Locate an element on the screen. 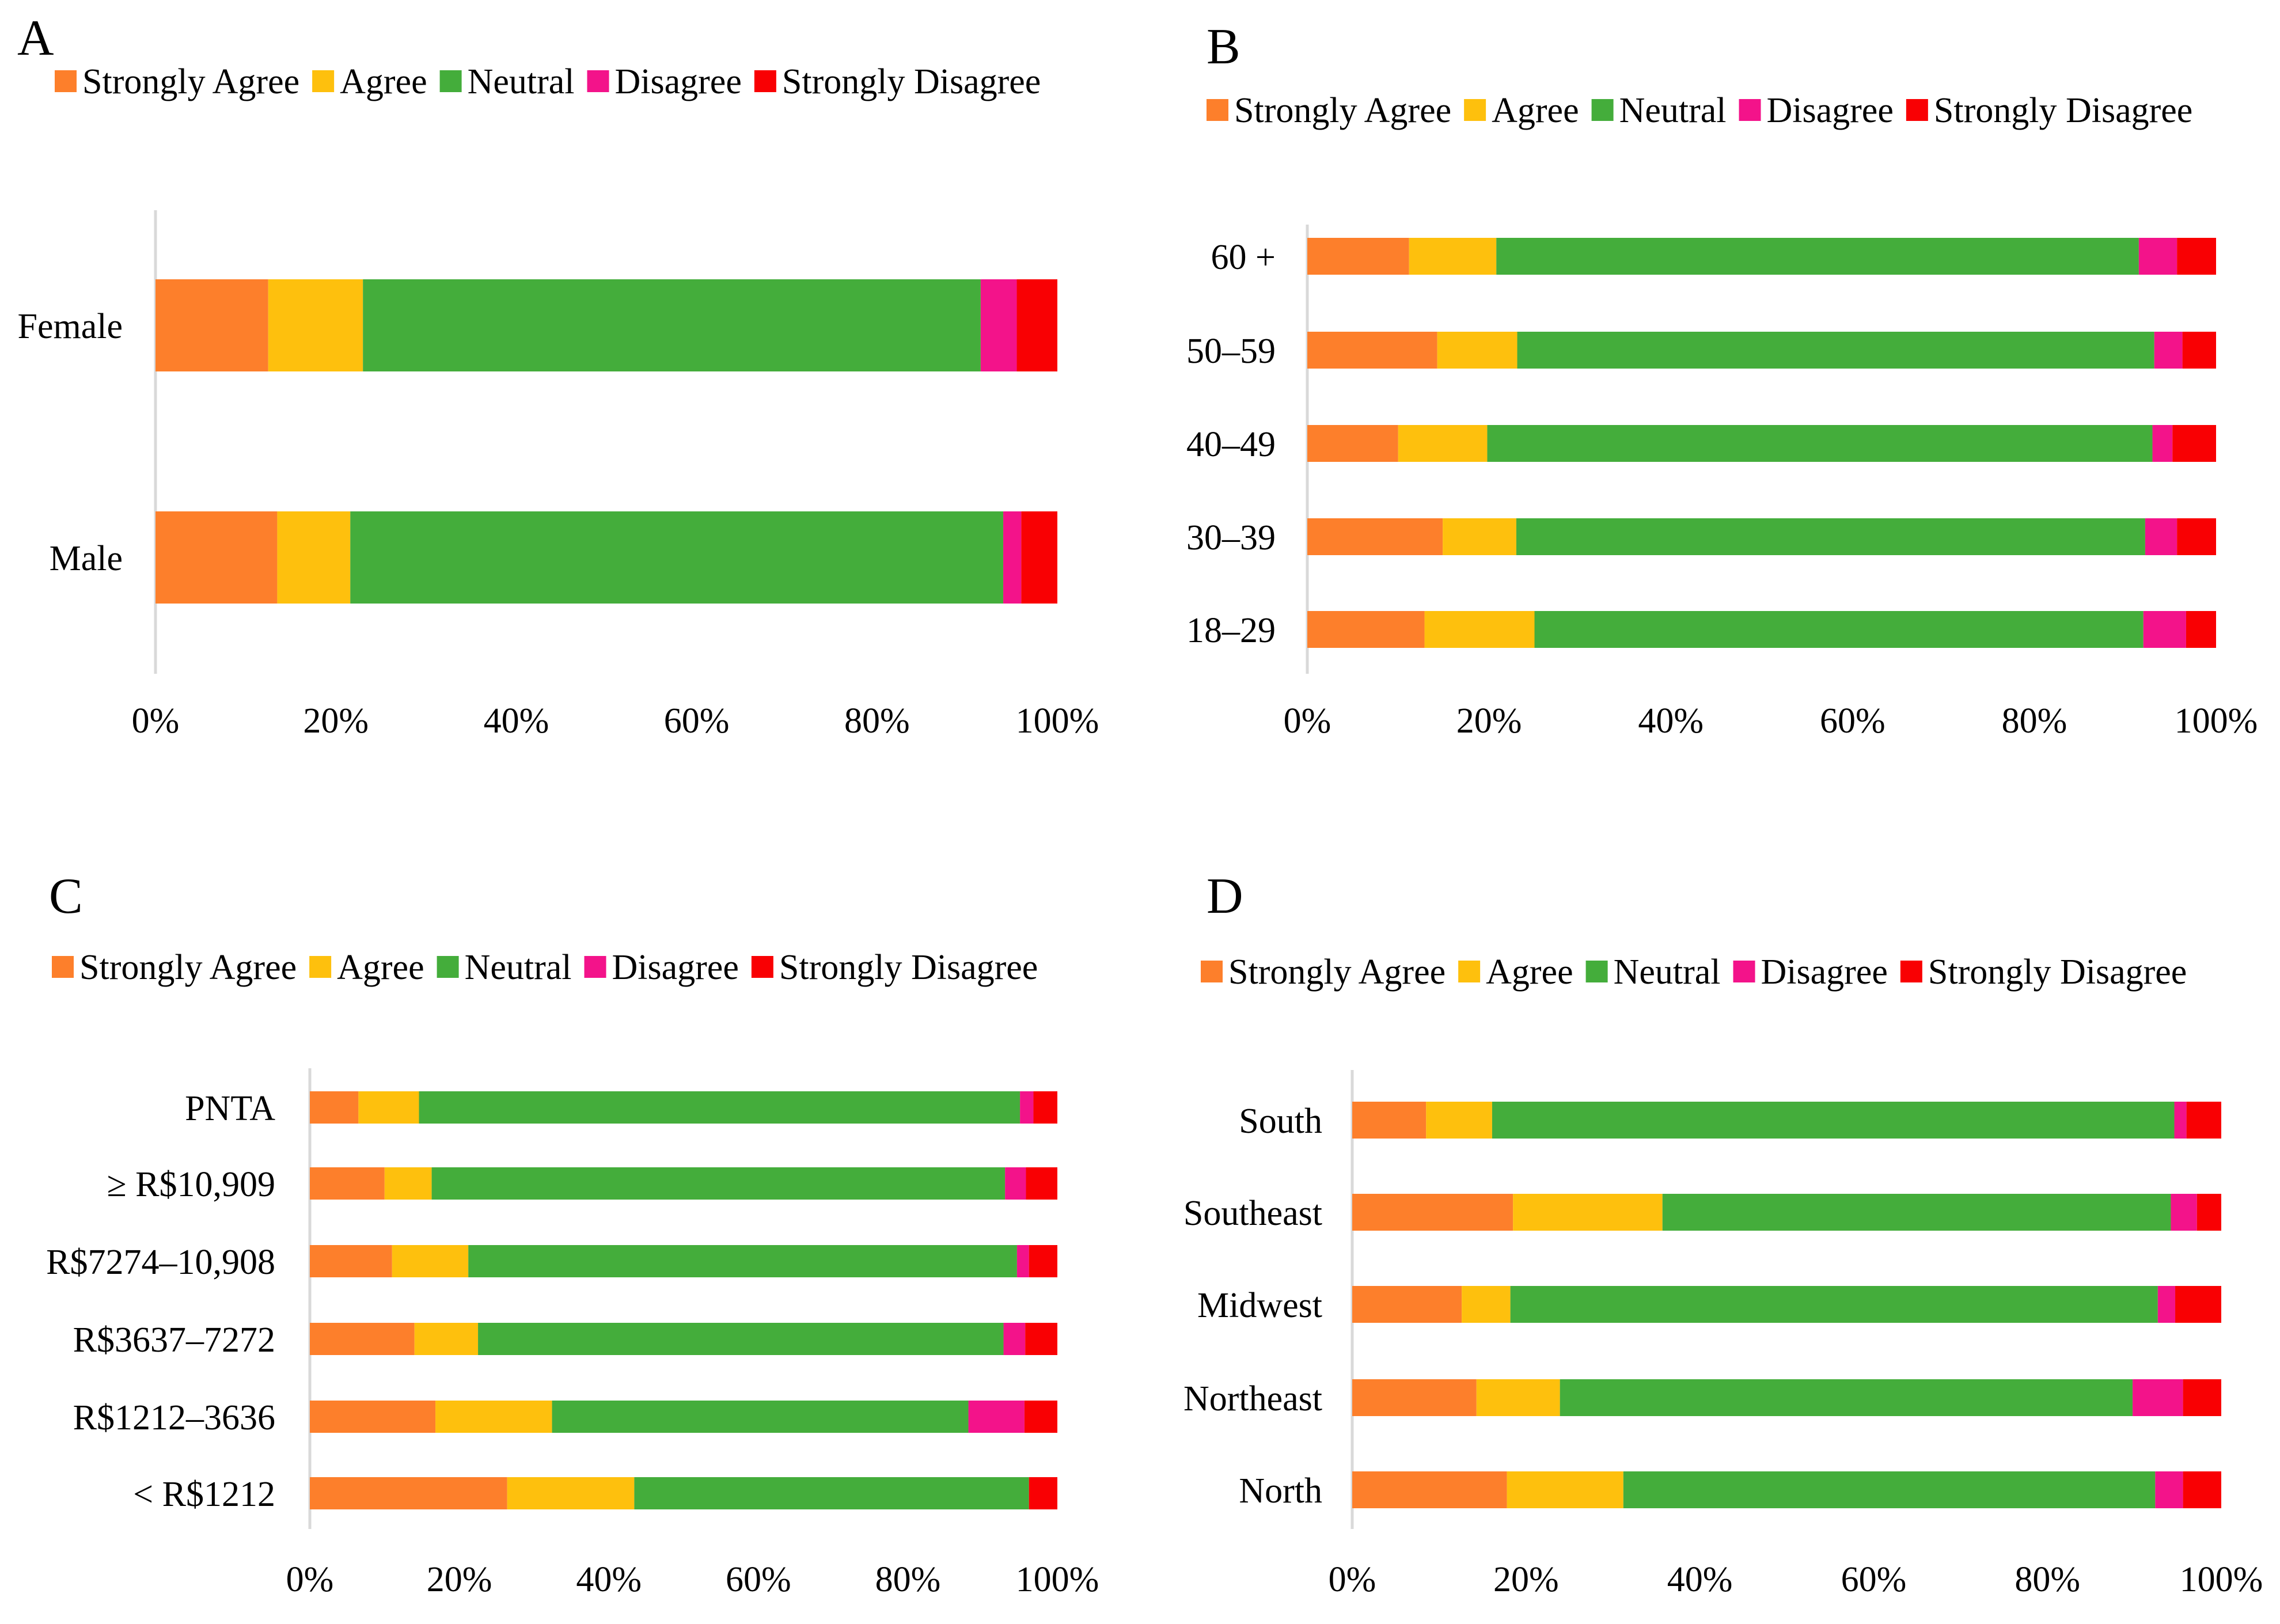 The height and width of the screenshot is (1624, 2280). category-label: South is located at coordinates (1280, 1121).